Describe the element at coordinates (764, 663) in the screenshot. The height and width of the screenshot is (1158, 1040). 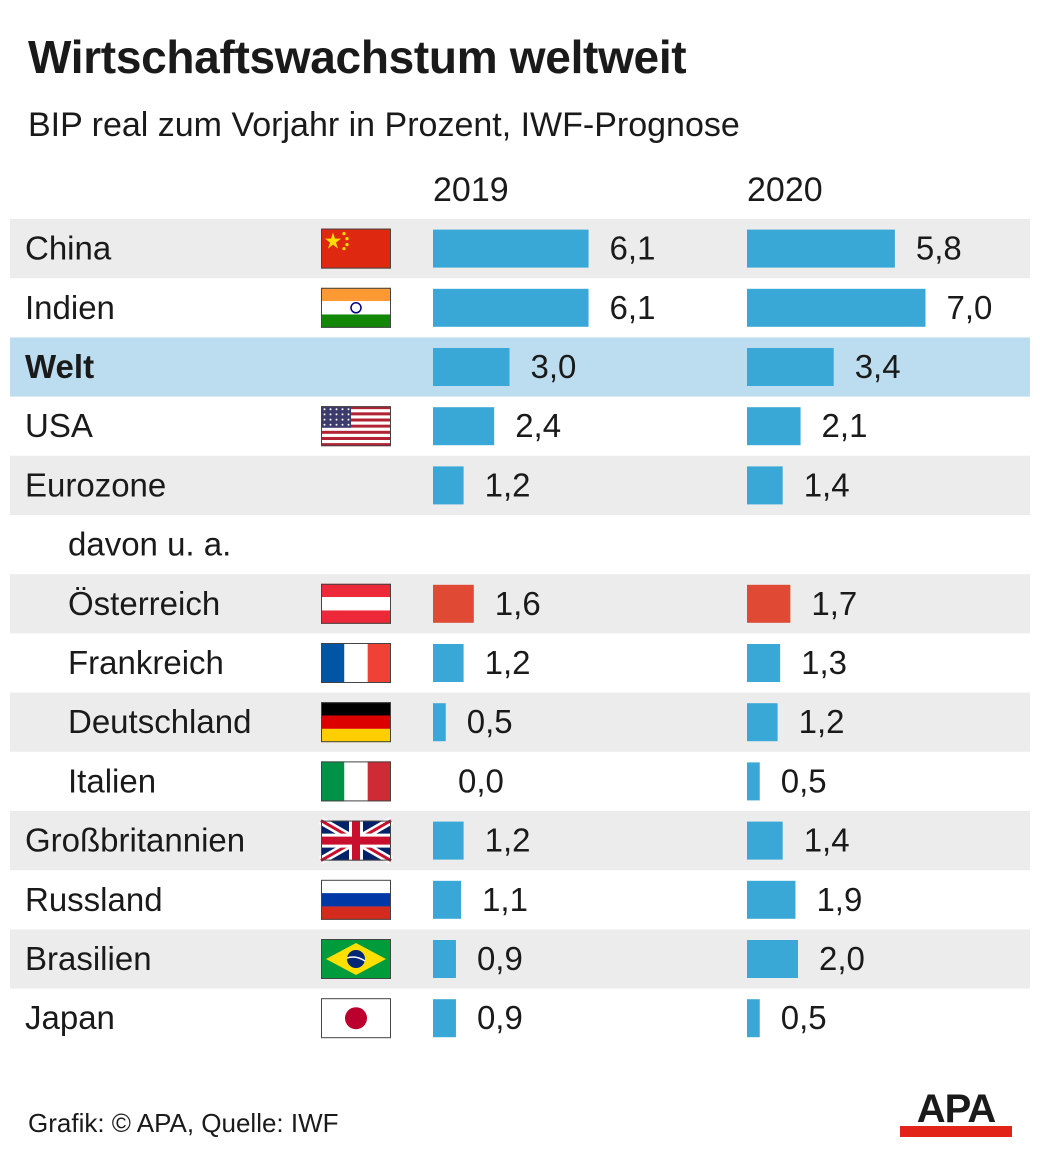
I see `bar-2020-frankreich` at that location.